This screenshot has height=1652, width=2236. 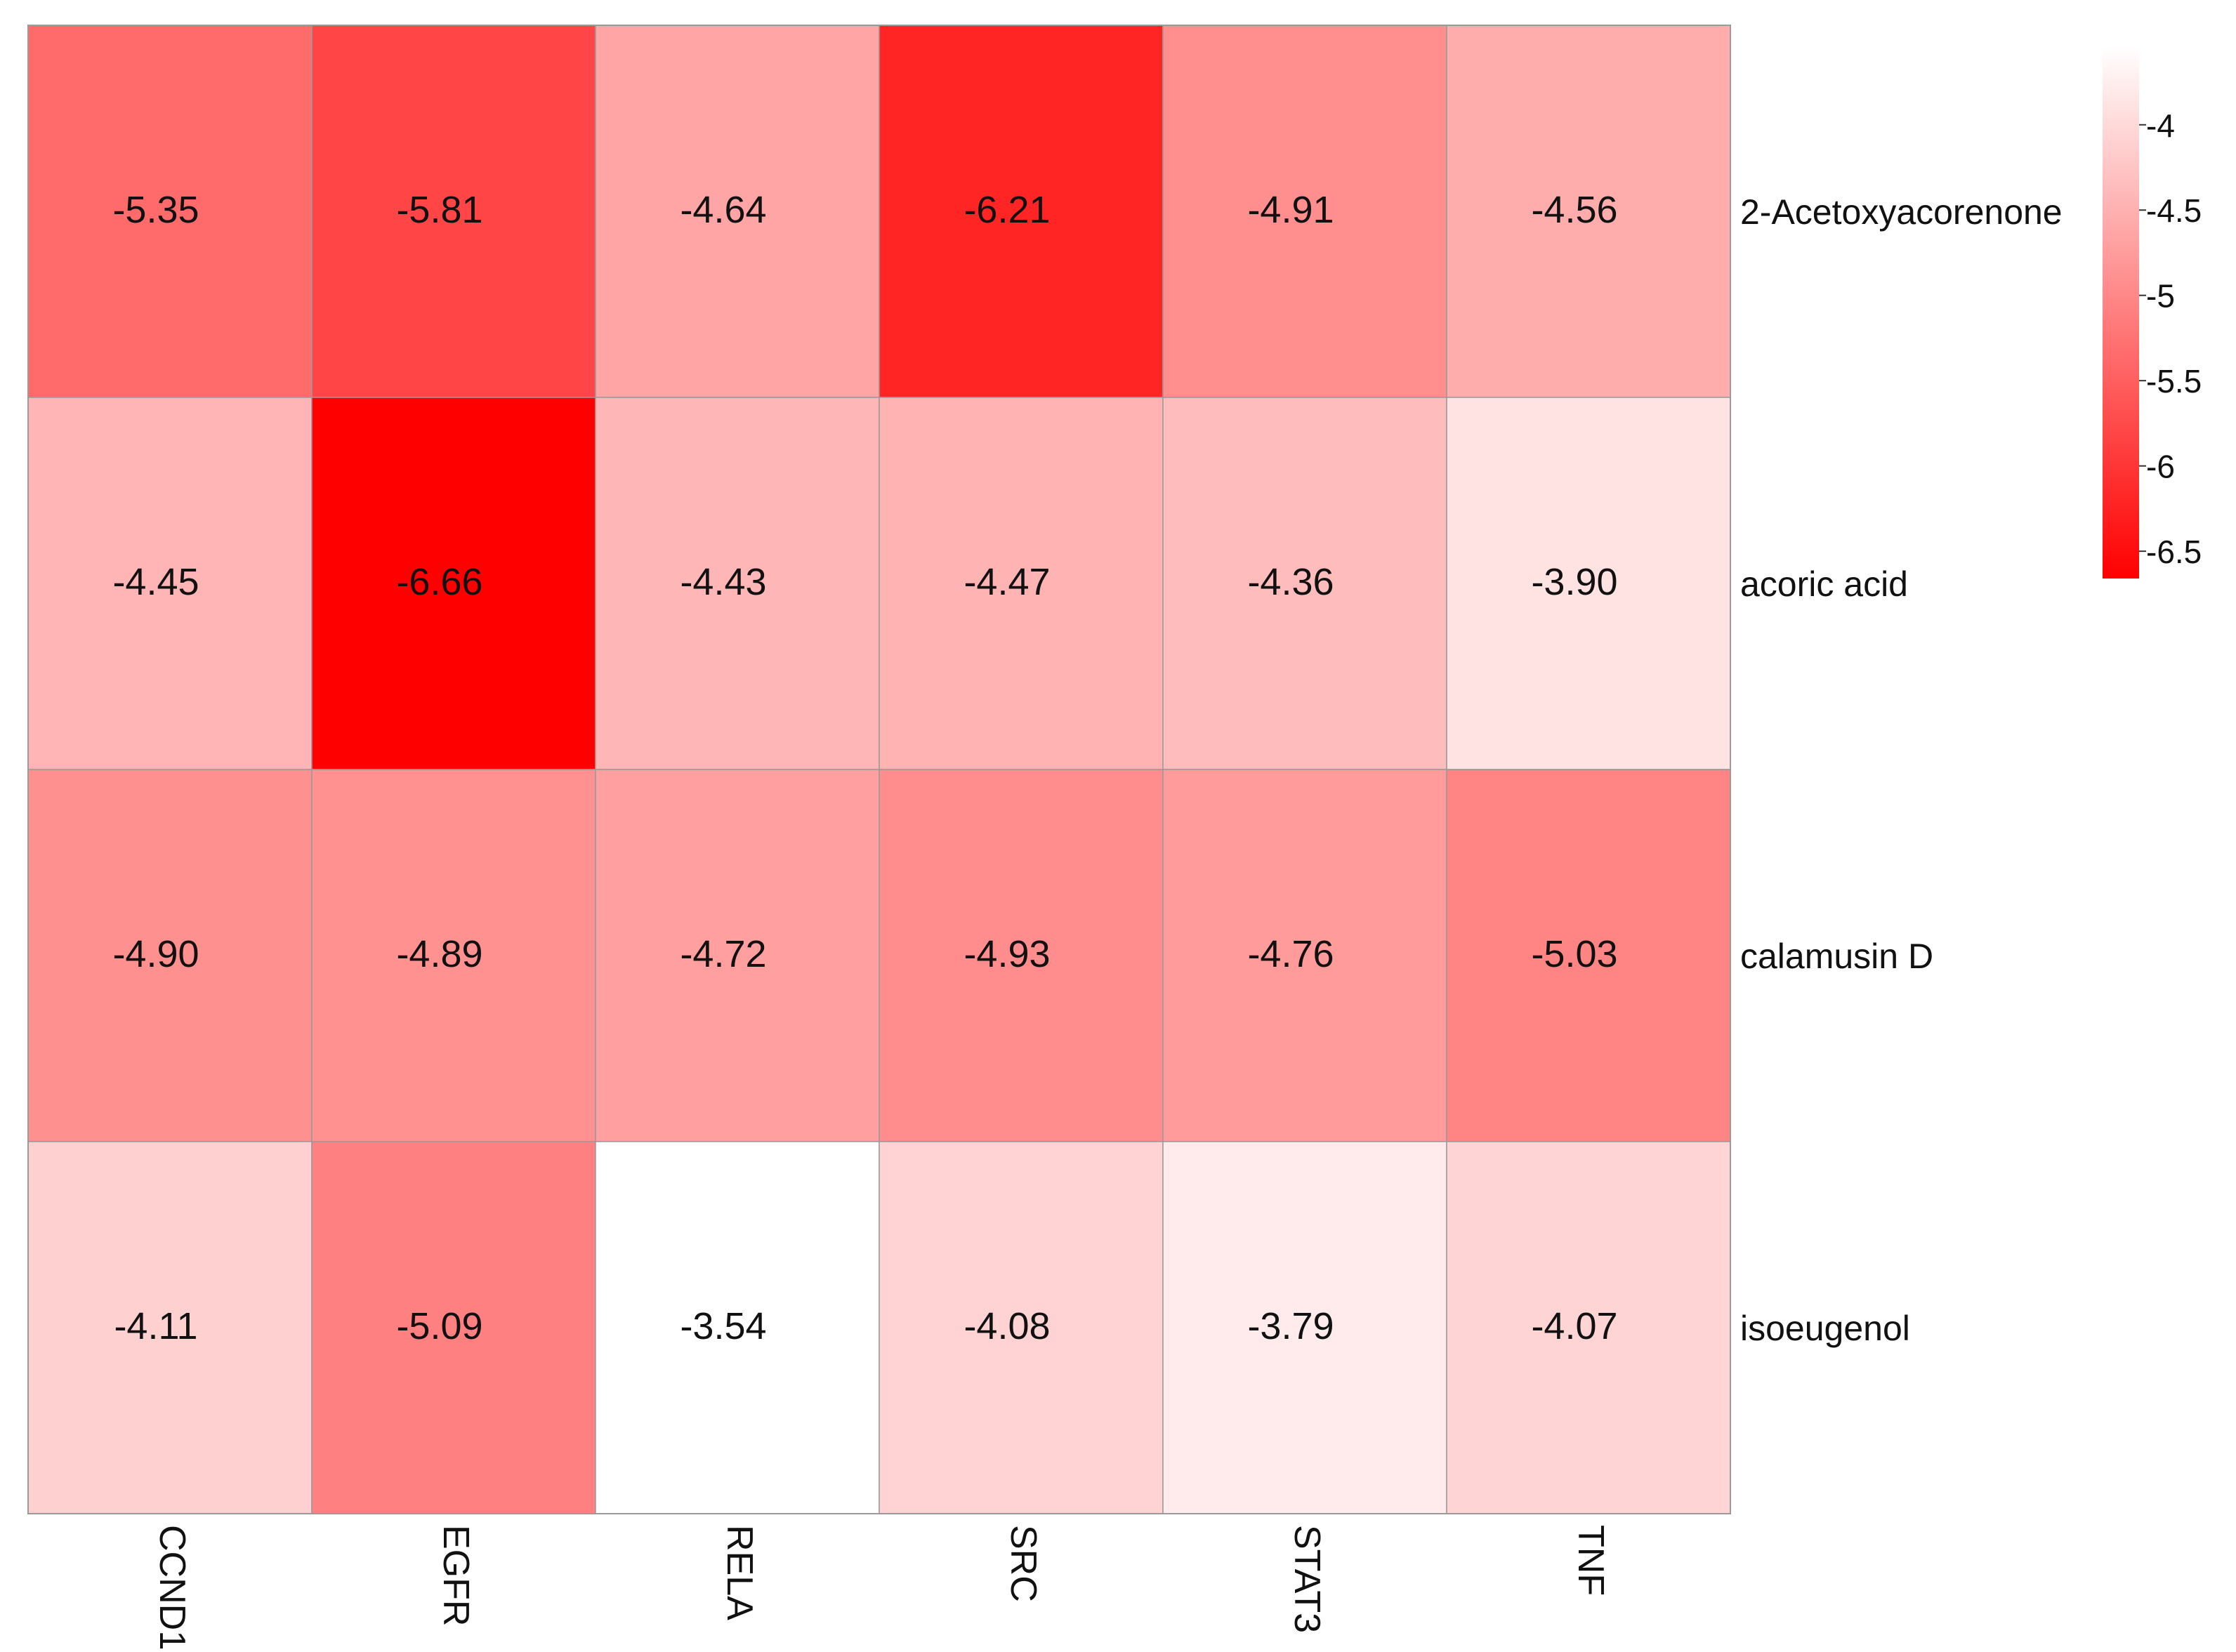 What do you see at coordinates (2160, 296) in the screenshot?
I see `colorbar-tick-label: -5` at bounding box center [2160, 296].